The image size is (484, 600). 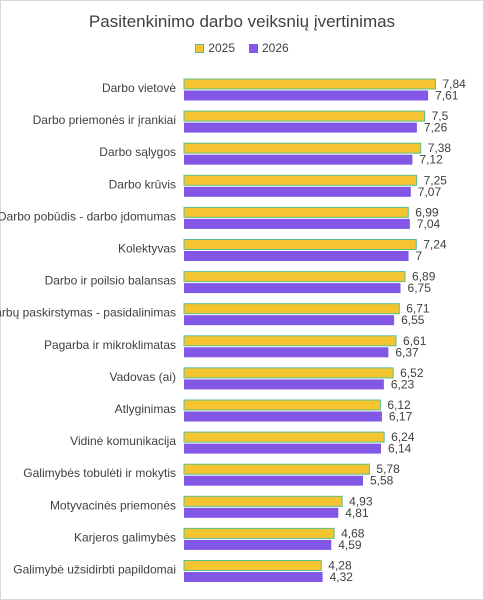 What do you see at coordinates (284, 437) in the screenshot?
I see `bar-2025-vidine-komunikacija` at bounding box center [284, 437].